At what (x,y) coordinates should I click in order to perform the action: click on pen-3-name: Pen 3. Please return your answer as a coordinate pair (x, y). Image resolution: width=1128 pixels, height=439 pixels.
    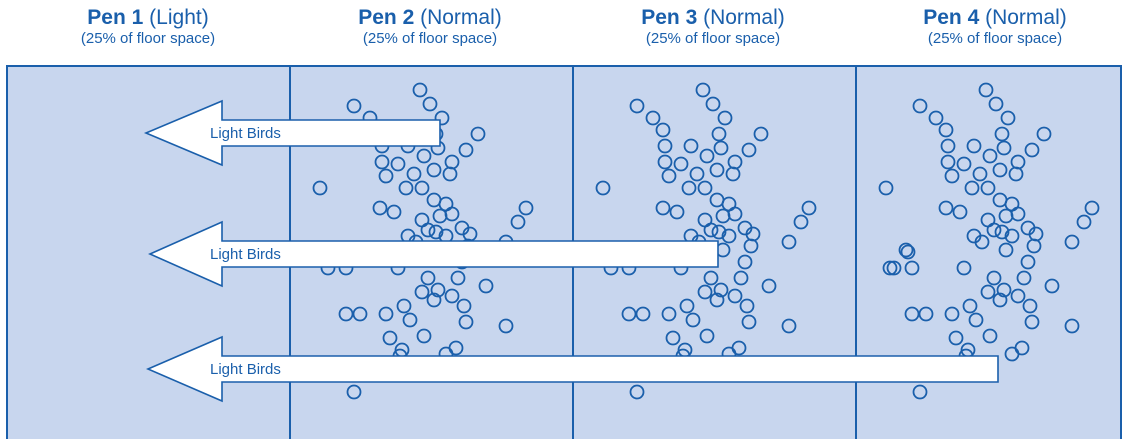
    Looking at the image, I should click on (669, 17).